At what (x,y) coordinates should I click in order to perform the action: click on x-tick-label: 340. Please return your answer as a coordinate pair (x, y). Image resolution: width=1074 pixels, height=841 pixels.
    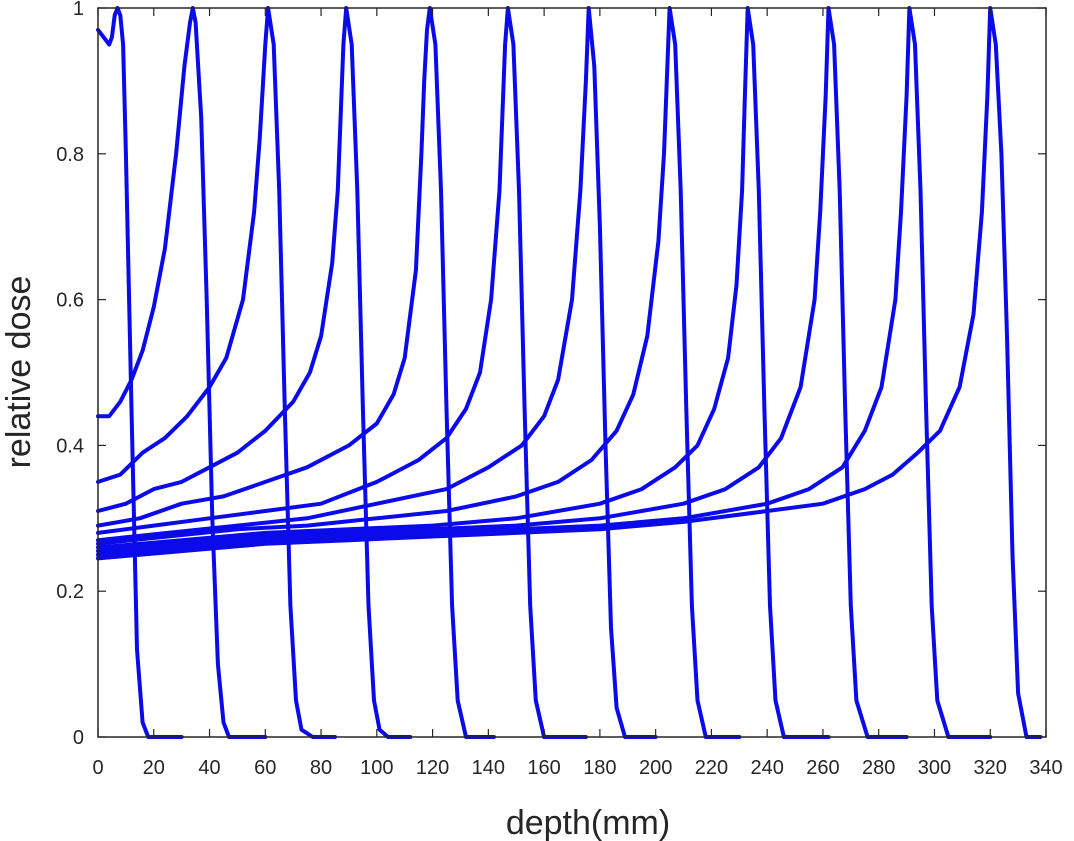
    Looking at the image, I should click on (1045, 768).